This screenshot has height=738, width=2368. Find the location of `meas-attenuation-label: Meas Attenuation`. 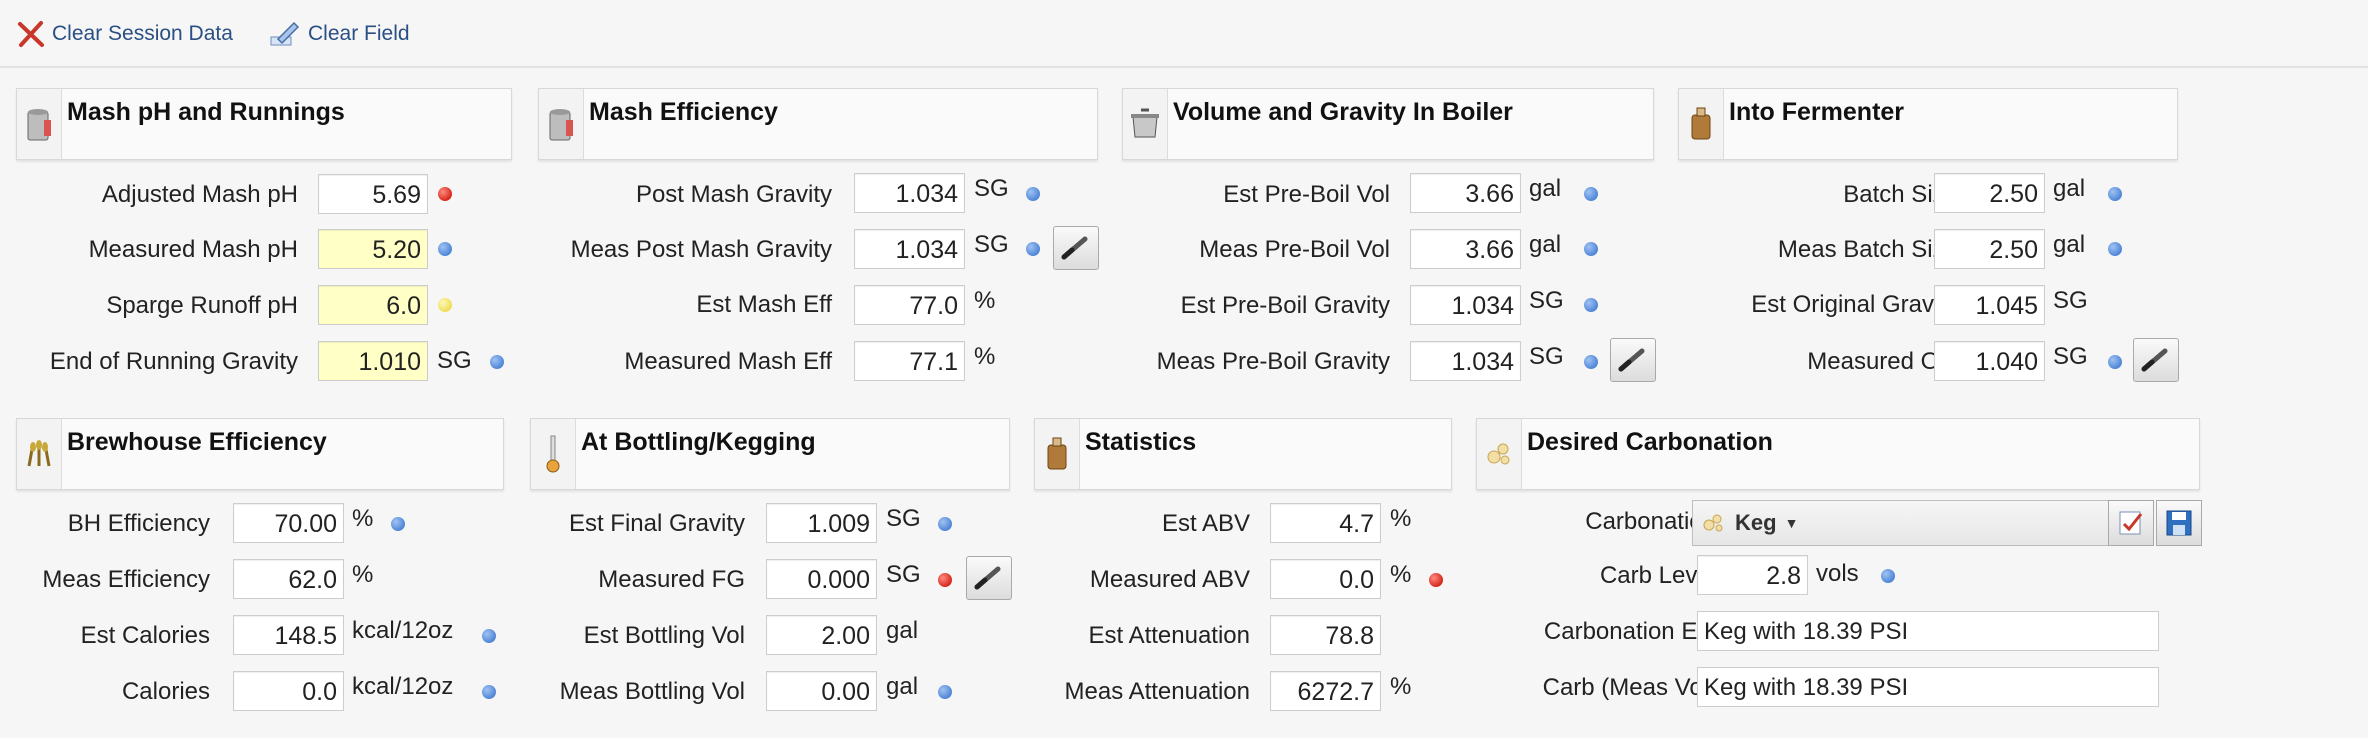

meas-attenuation-label: Meas Attenuation is located at coordinates (1157, 691).